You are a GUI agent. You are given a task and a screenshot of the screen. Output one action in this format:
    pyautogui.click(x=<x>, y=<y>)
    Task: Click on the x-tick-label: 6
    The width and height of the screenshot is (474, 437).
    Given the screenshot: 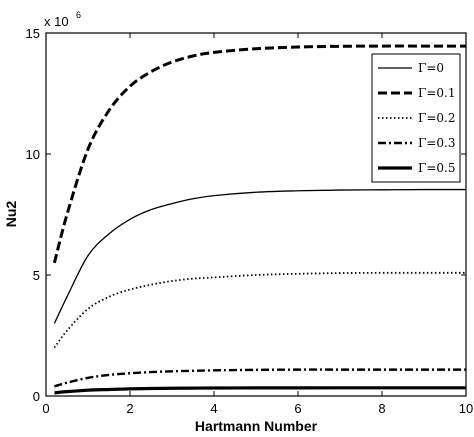 What is the action you would take?
    pyautogui.click(x=297, y=408)
    